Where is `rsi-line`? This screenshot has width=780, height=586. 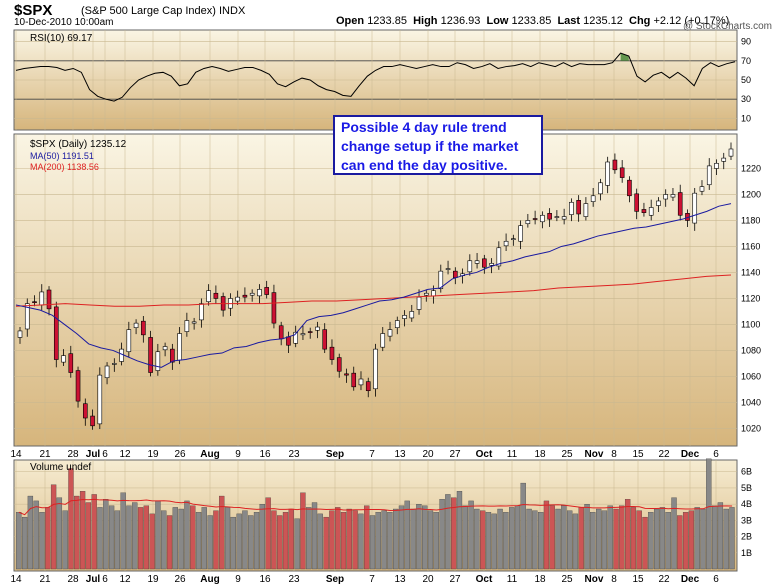
rsi-line is located at coordinates (375, 77).